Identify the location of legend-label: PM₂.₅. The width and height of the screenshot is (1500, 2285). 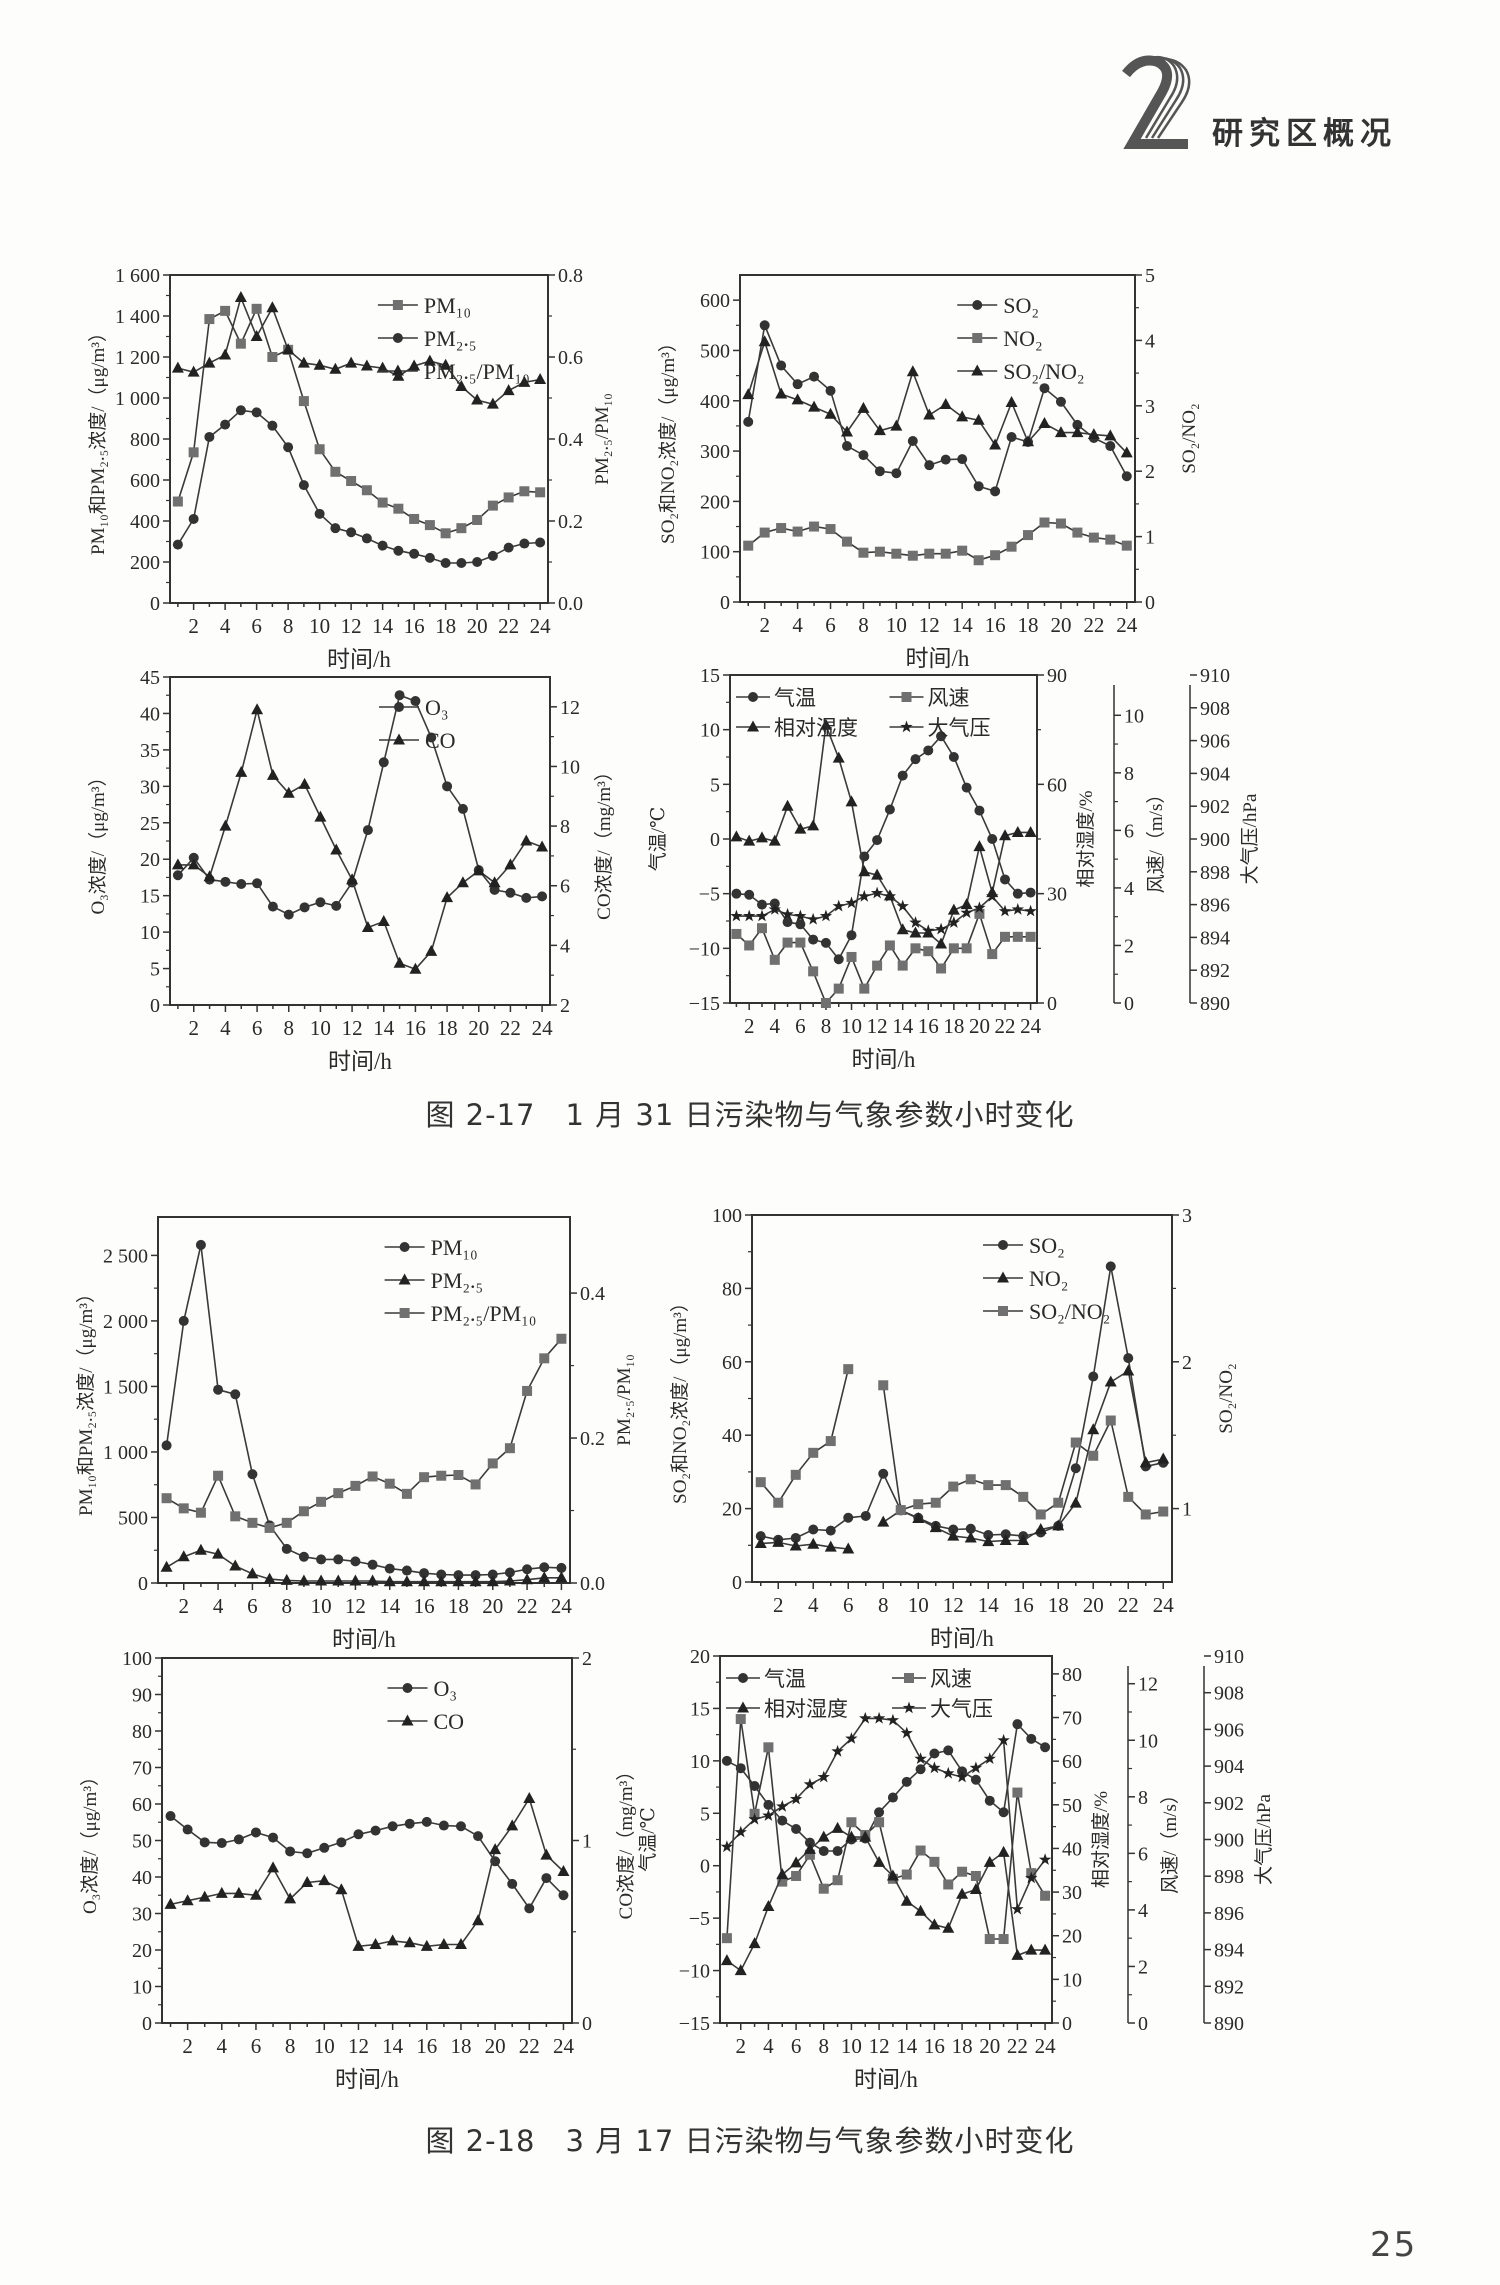
(450, 338).